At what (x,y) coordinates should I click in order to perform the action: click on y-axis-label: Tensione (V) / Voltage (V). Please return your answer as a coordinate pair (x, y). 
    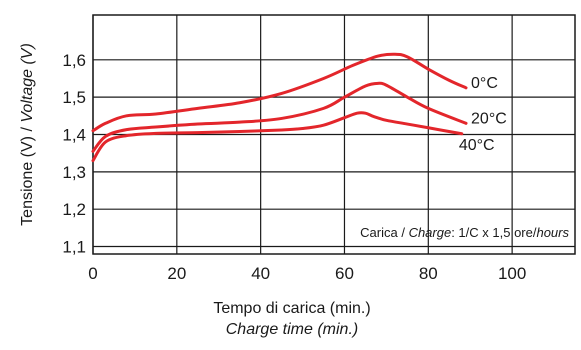
    Looking at the image, I should click on (27, 134).